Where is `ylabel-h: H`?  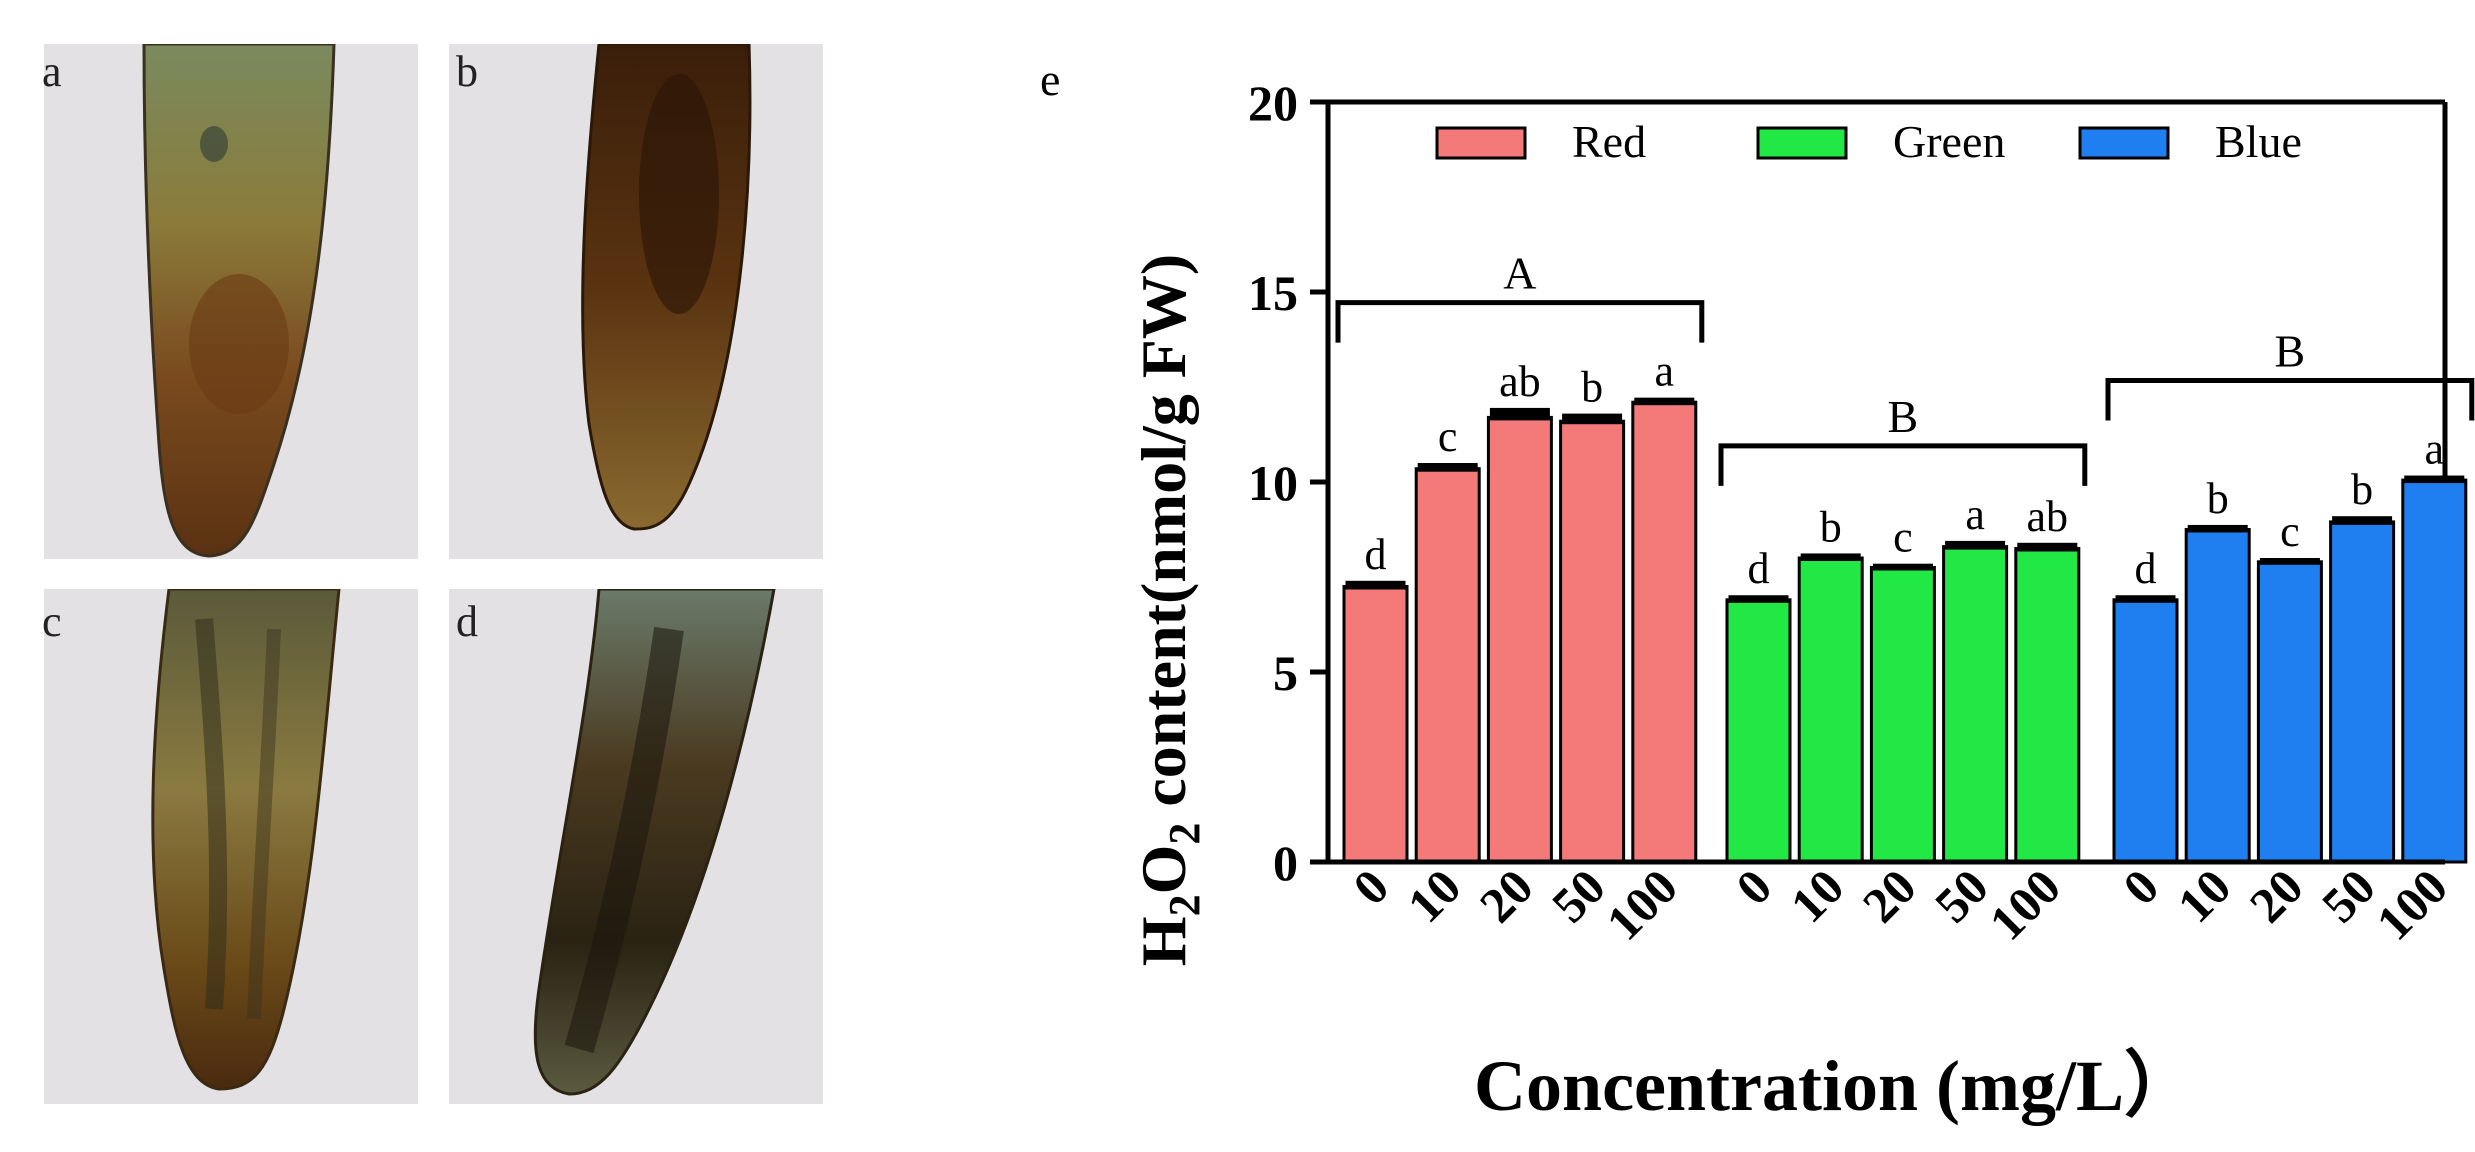
ylabel-h: H is located at coordinates (1163, 941).